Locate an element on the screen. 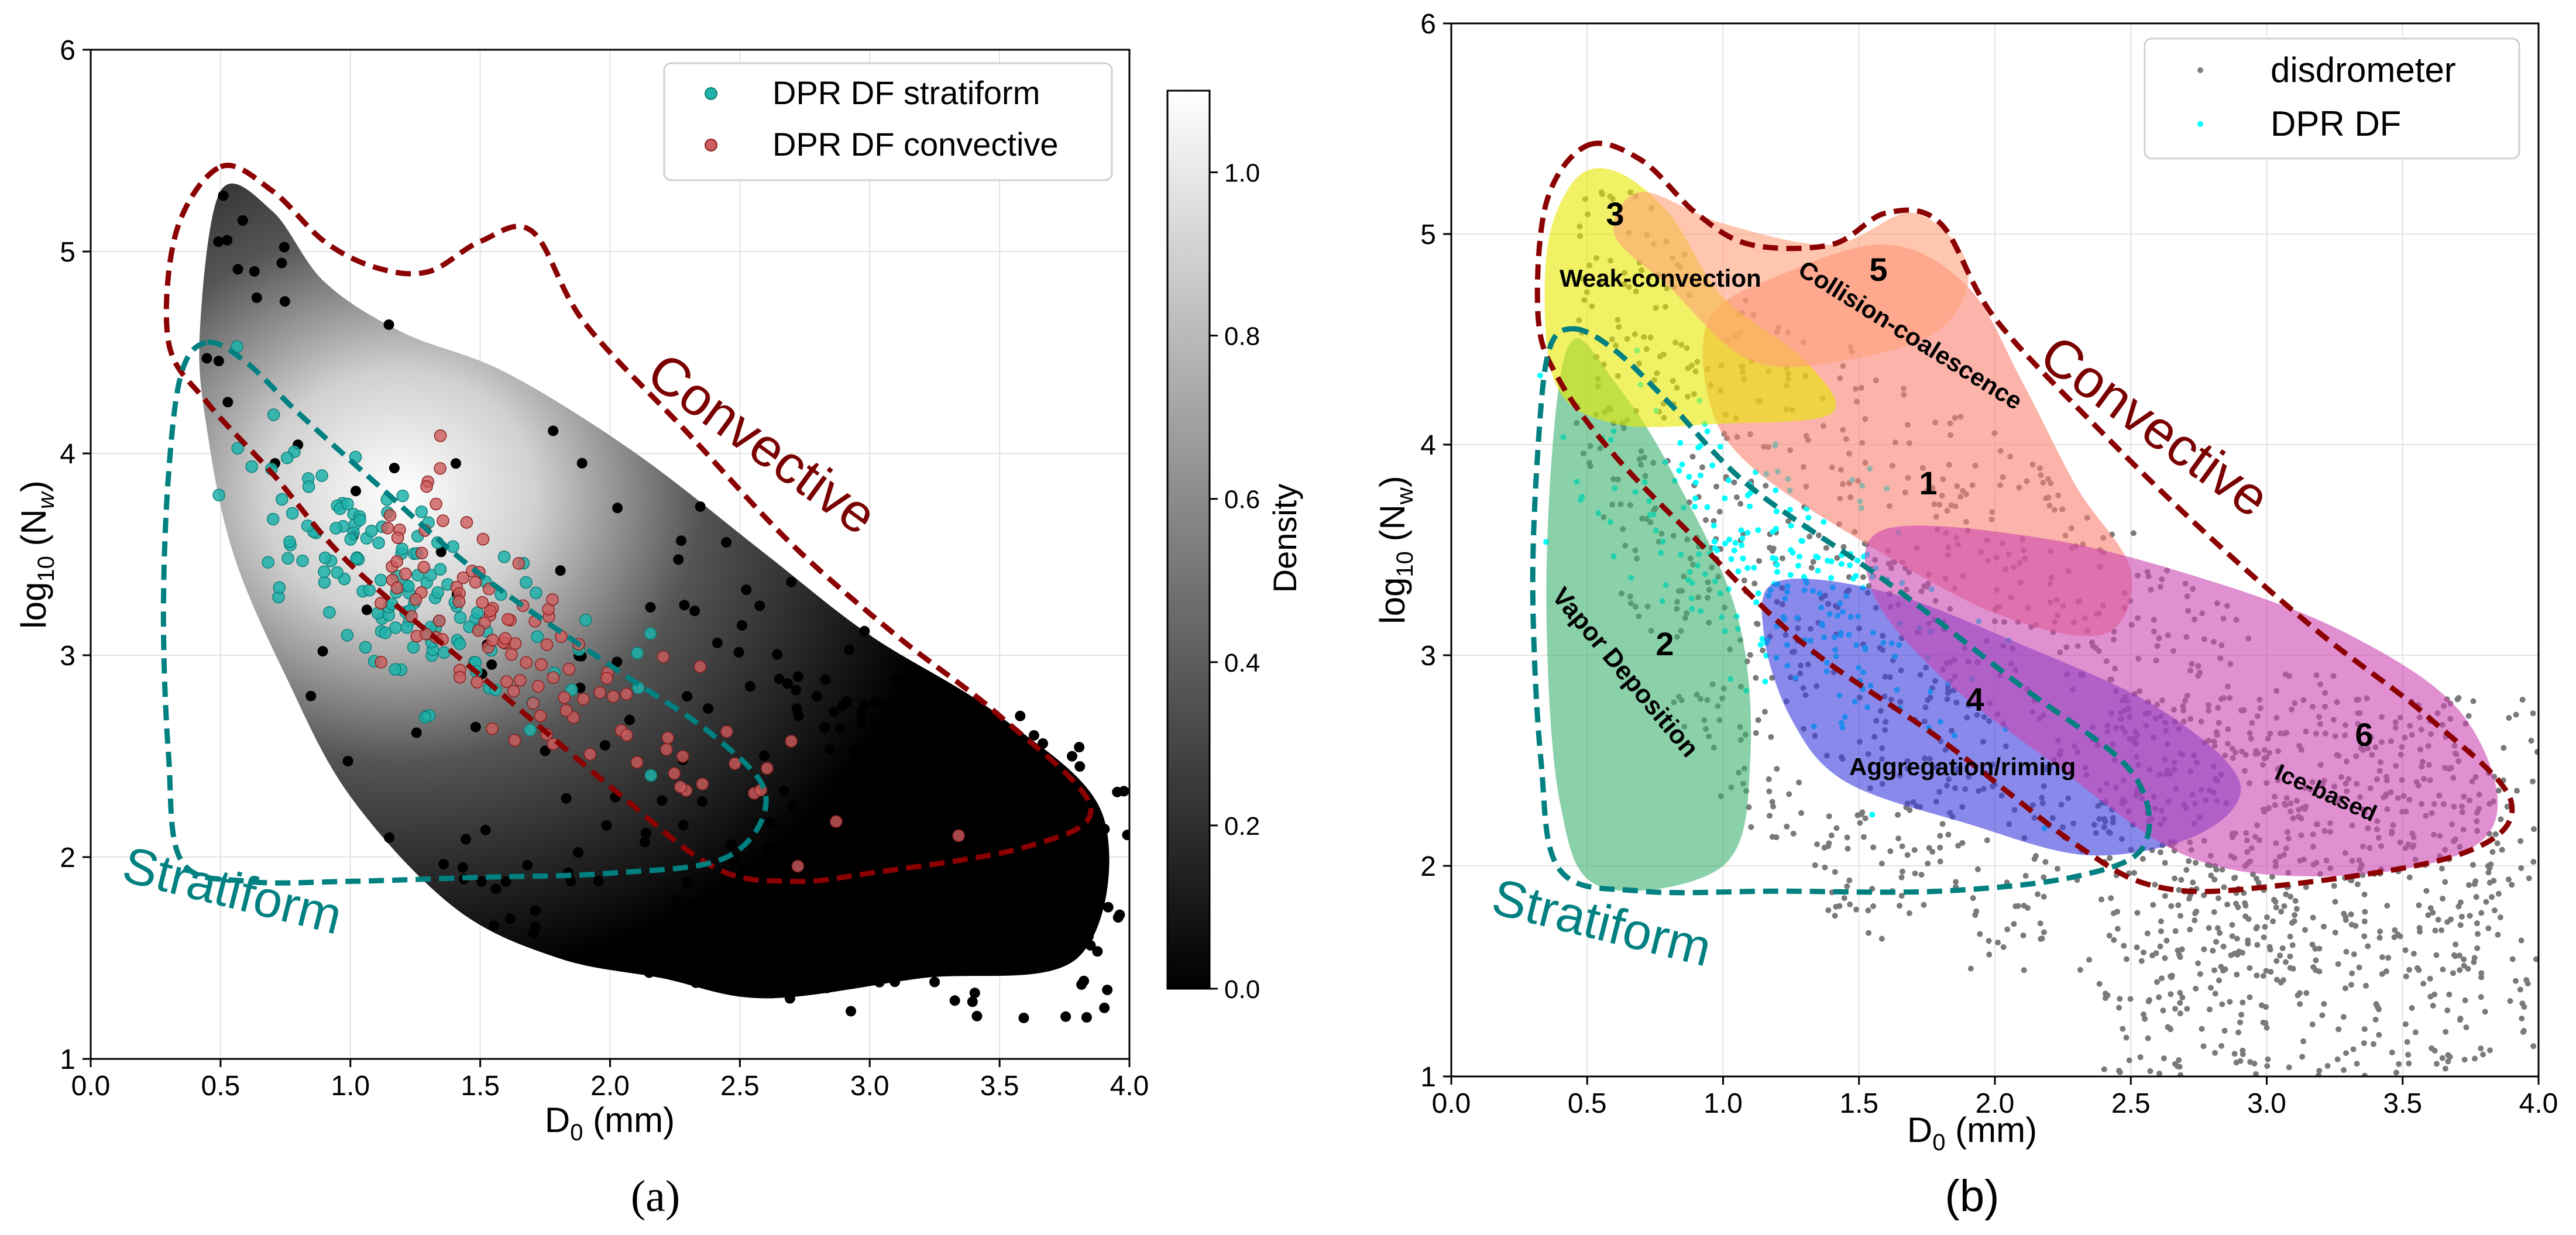  y-tick-label: 2 is located at coordinates (67, 857).